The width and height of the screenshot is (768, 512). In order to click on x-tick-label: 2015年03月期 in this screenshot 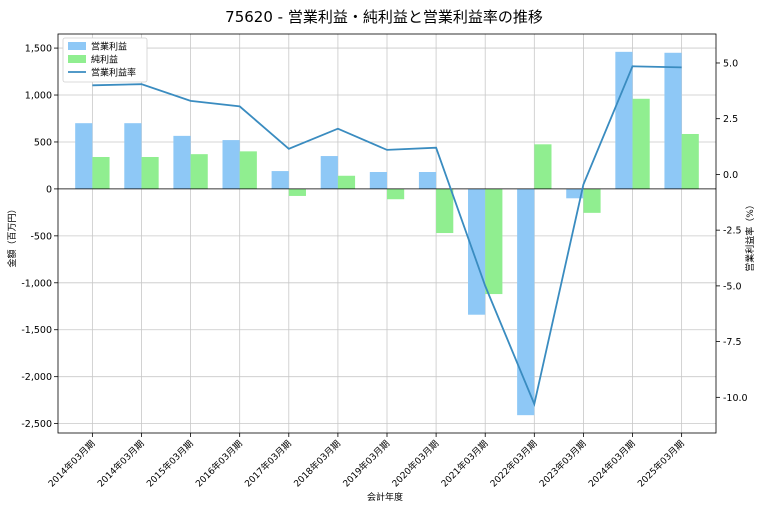, I will do `click(170, 464)`.